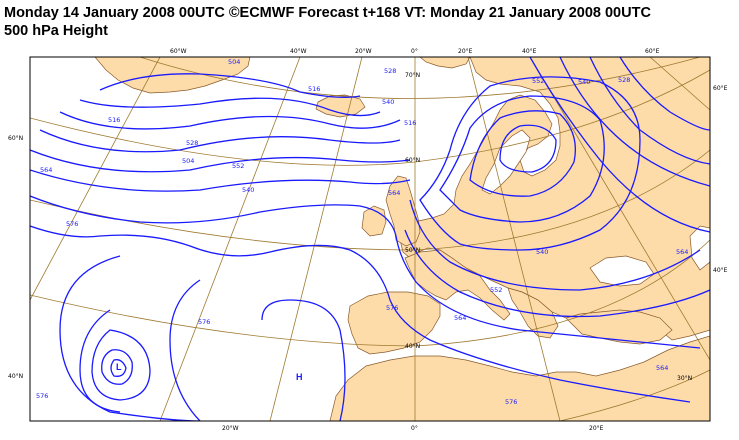 Image resolution: width=739 pixels, height=440 pixels. What do you see at coordinates (519, 378) in the screenshot?
I see `north-africa-landmass` at bounding box center [519, 378].